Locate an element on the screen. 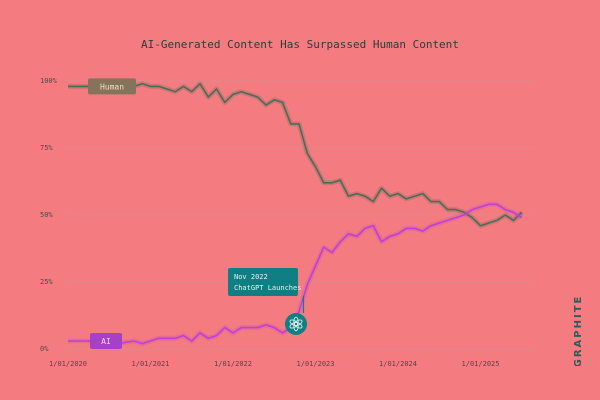 Image resolution: width=600 pixels, height=400 pixels. x-tick-label: 1/01/2024 is located at coordinates (398, 364).